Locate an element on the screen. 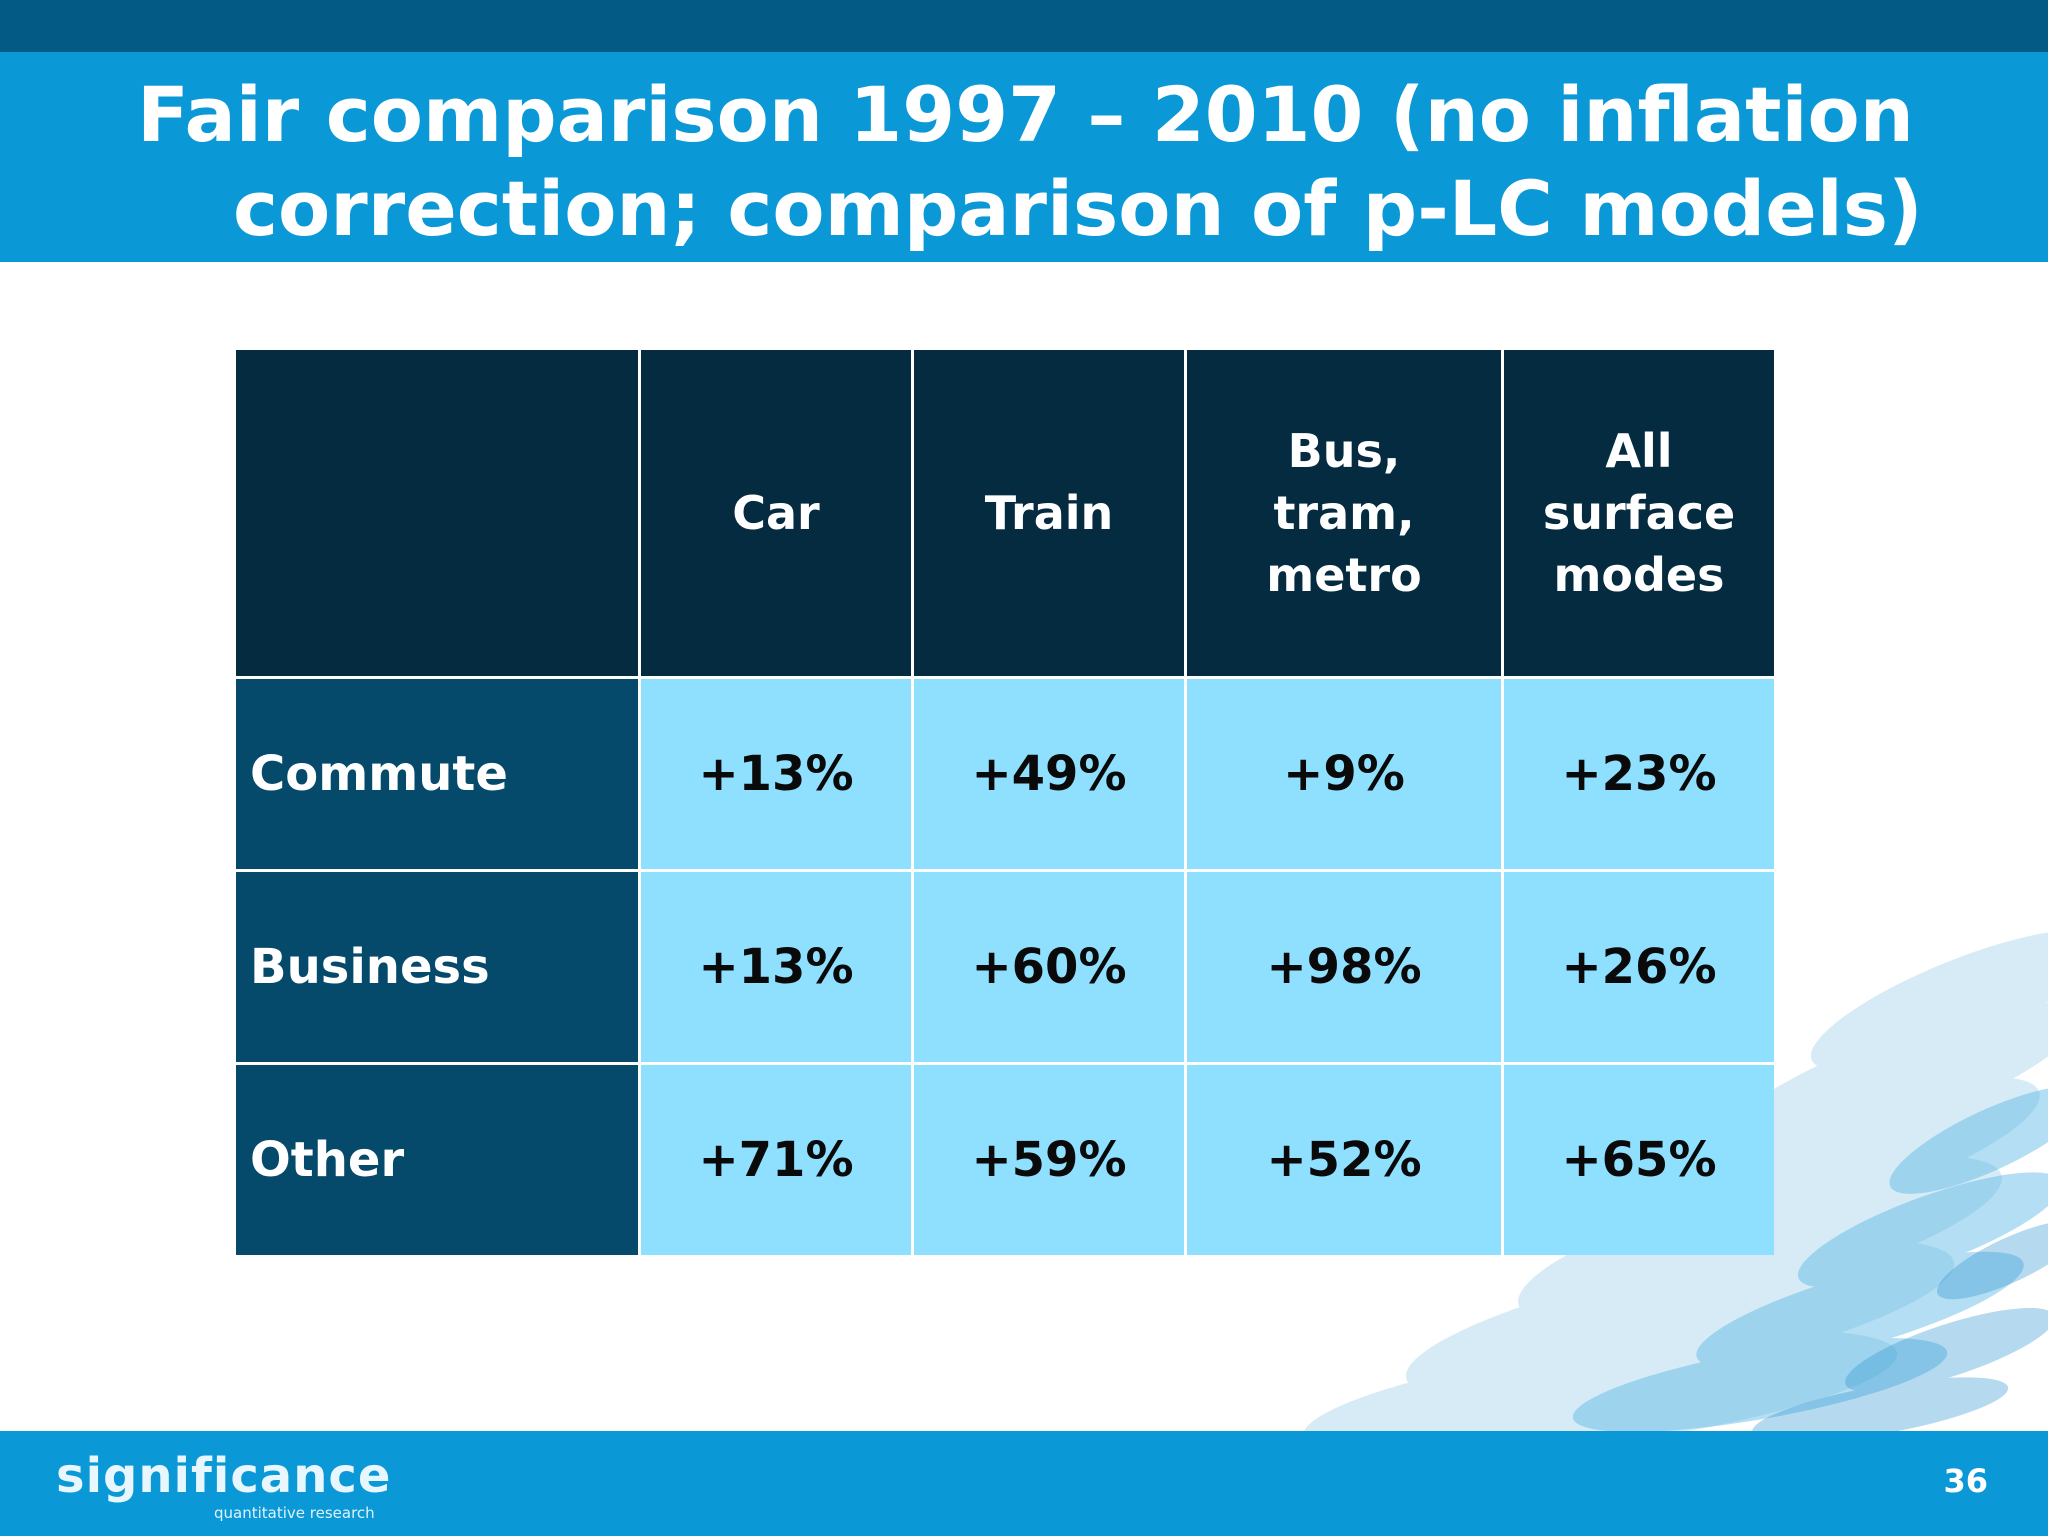  table-cell: +52% is located at coordinates (1344, 1160).